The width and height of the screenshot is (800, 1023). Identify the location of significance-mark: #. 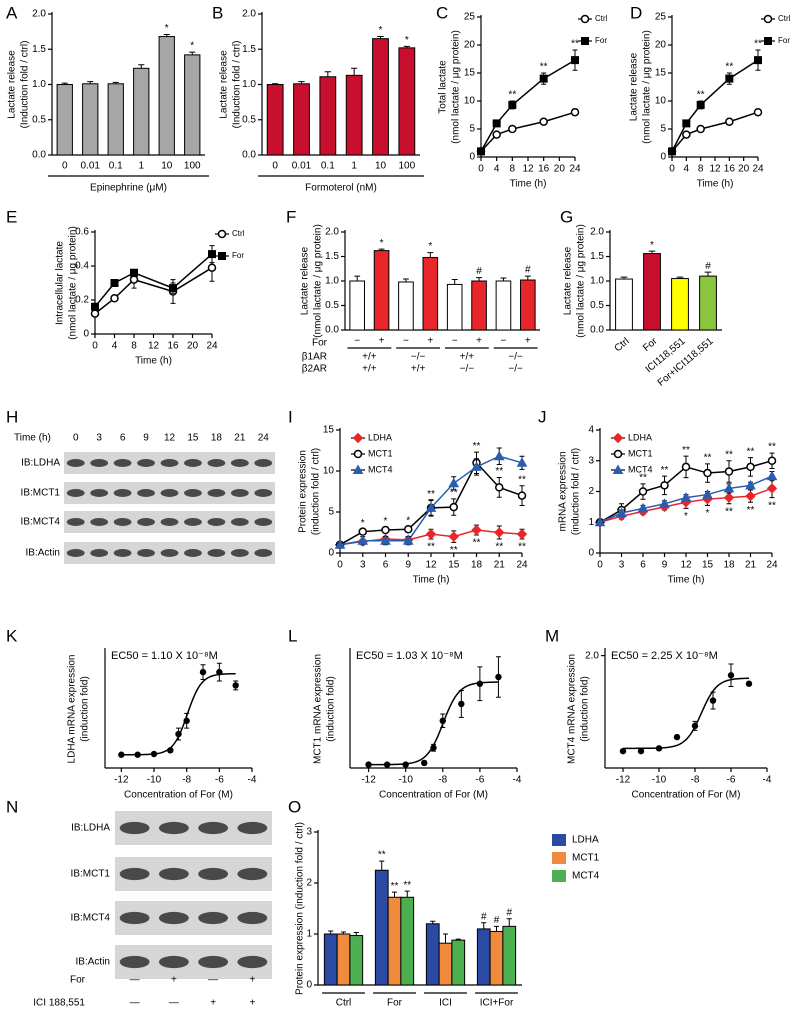
(528, 270).